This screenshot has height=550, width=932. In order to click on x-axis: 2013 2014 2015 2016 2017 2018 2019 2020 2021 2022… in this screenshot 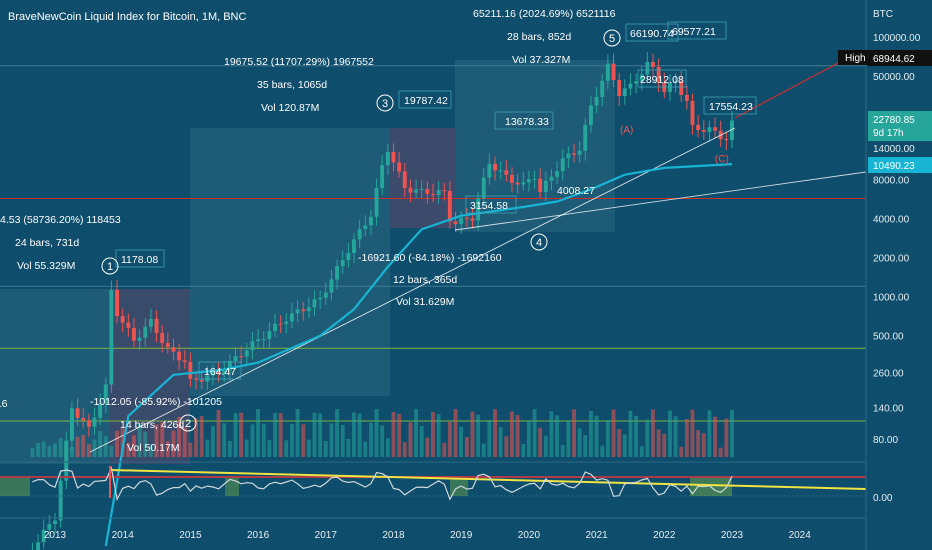, I will do `click(433, 529)`.